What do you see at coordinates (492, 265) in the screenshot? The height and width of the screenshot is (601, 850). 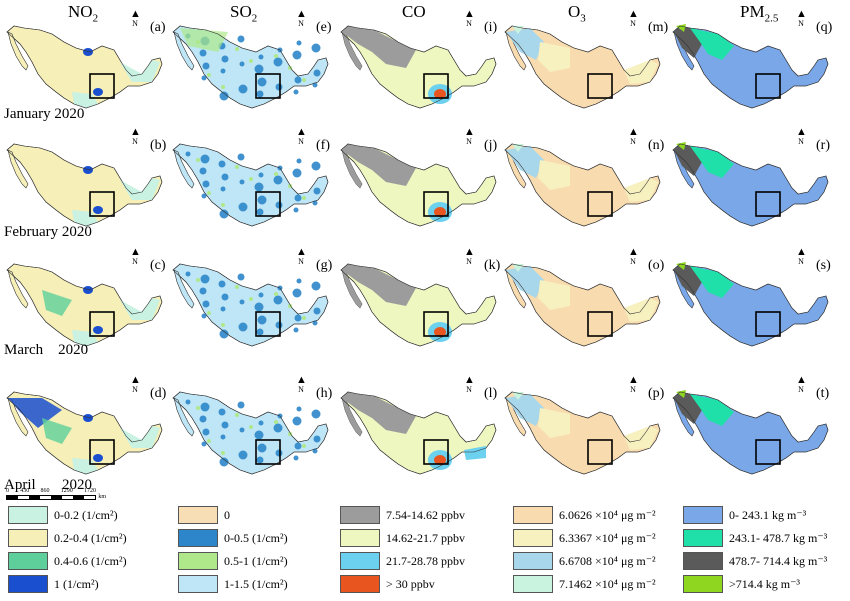 I see `panel-label: (k)` at bounding box center [492, 265].